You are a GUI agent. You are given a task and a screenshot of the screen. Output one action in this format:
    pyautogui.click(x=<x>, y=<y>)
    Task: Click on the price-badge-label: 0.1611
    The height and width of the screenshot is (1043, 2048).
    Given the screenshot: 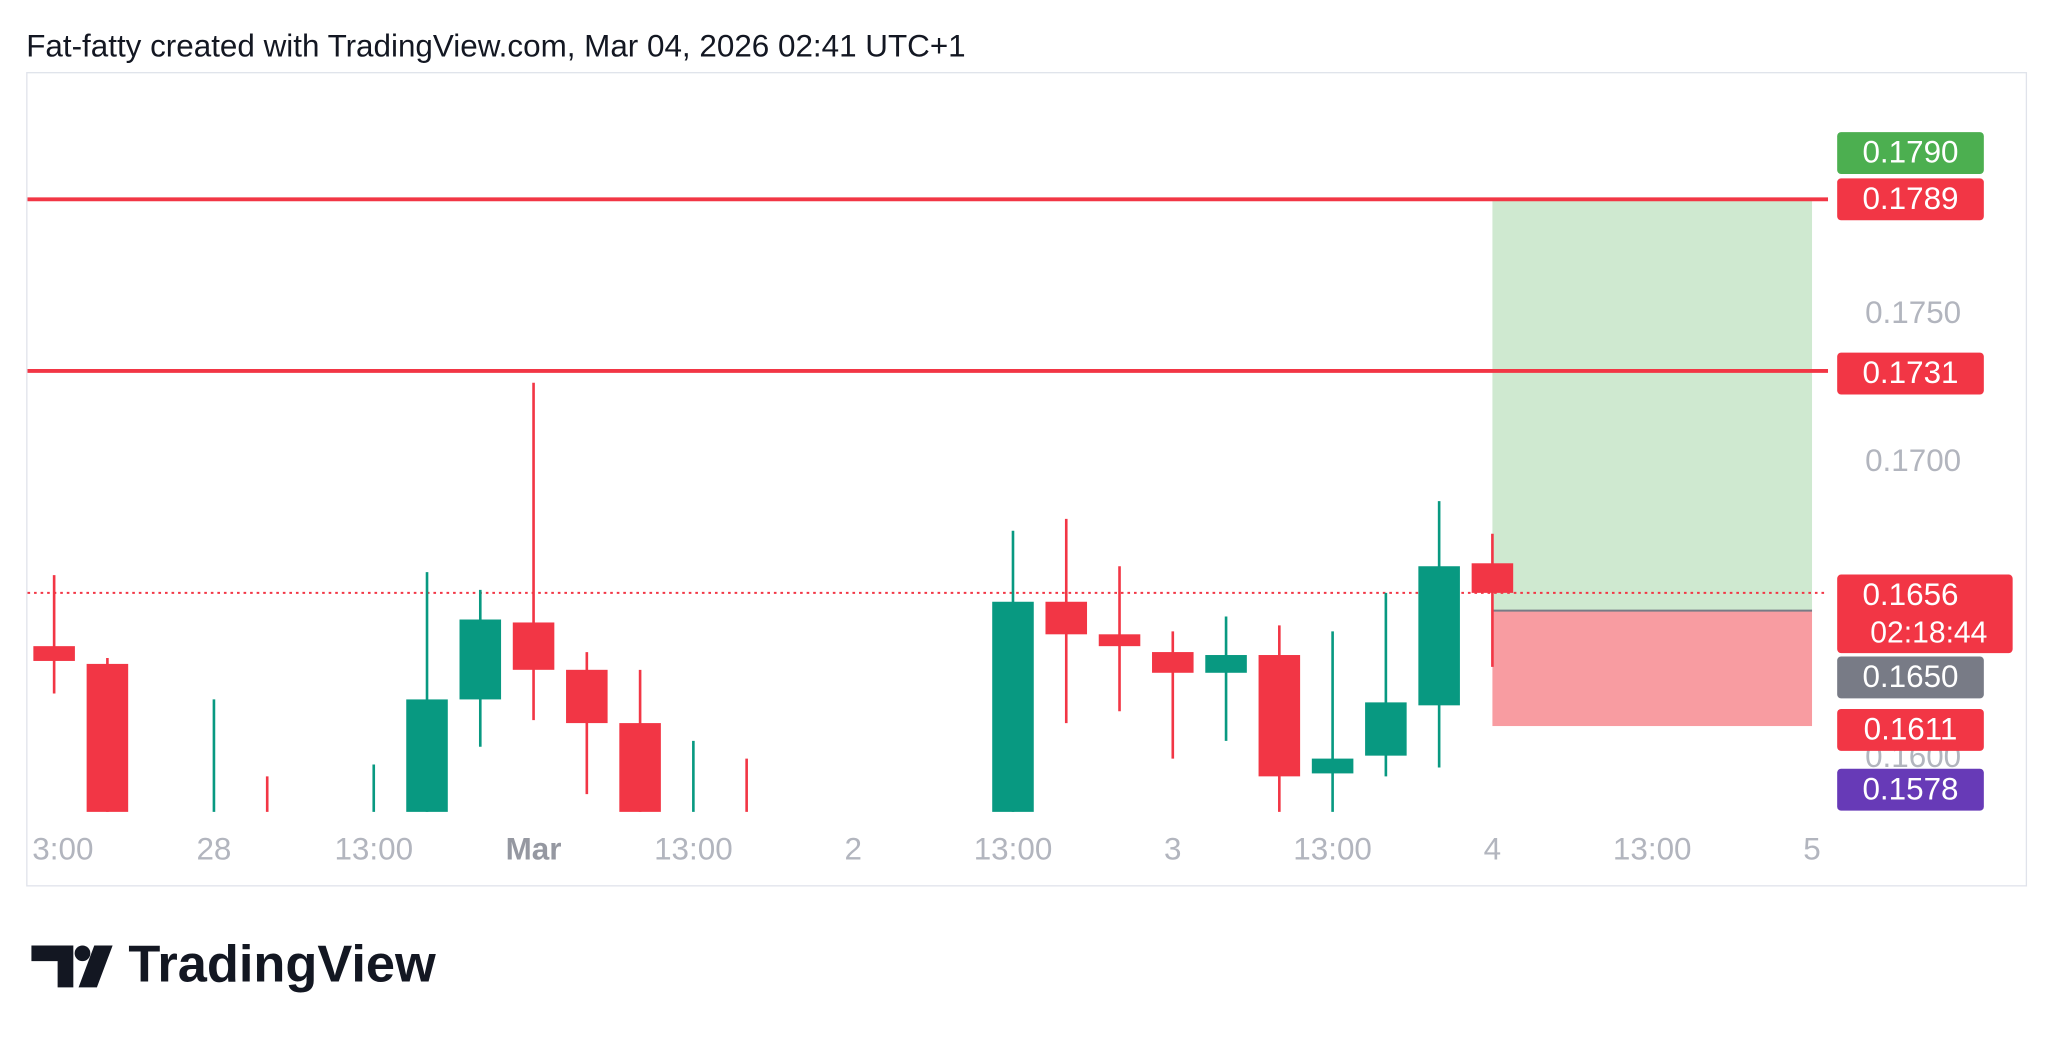 What is the action you would take?
    pyautogui.click(x=1911, y=729)
    